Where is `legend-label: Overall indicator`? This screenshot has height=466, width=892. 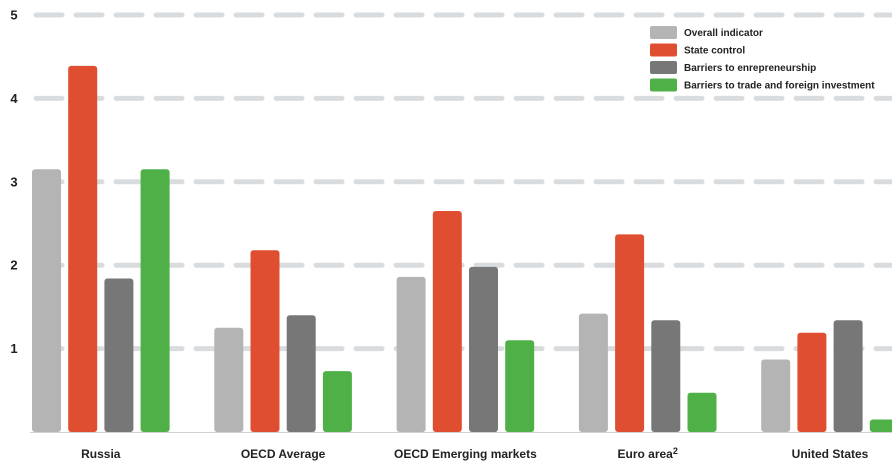
legend-label: Overall indicator is located at coordinates (723, 33).